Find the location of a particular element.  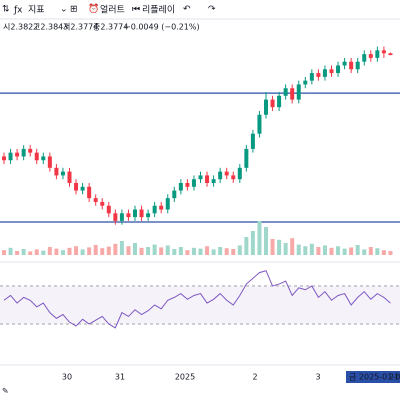

replay-icon: ⏮ is located at coordinates (136, 10).